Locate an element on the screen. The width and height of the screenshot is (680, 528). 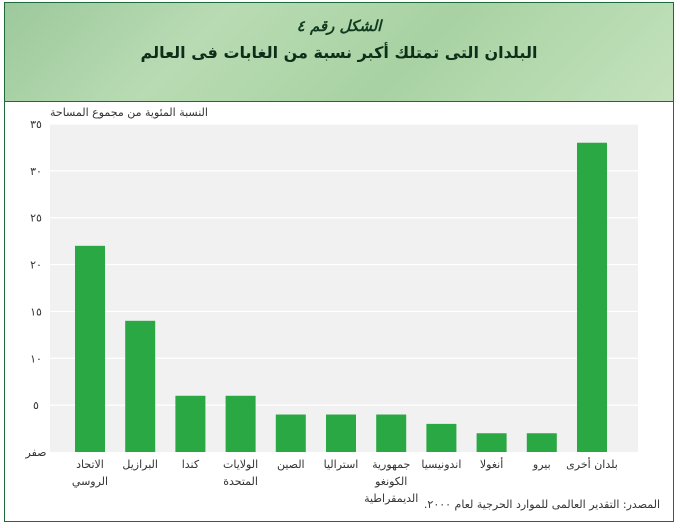
figure-number: الشكل رقم ٤ is located at coordinates (339, 26).